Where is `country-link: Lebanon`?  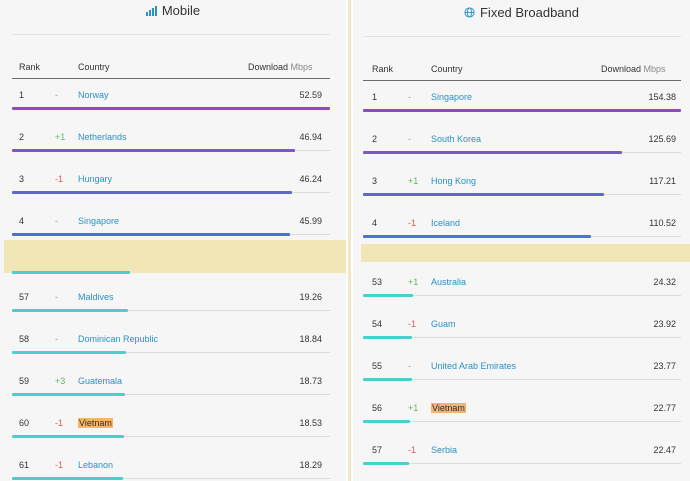 country-link: Lebanon is located at coordinates (96, 465).